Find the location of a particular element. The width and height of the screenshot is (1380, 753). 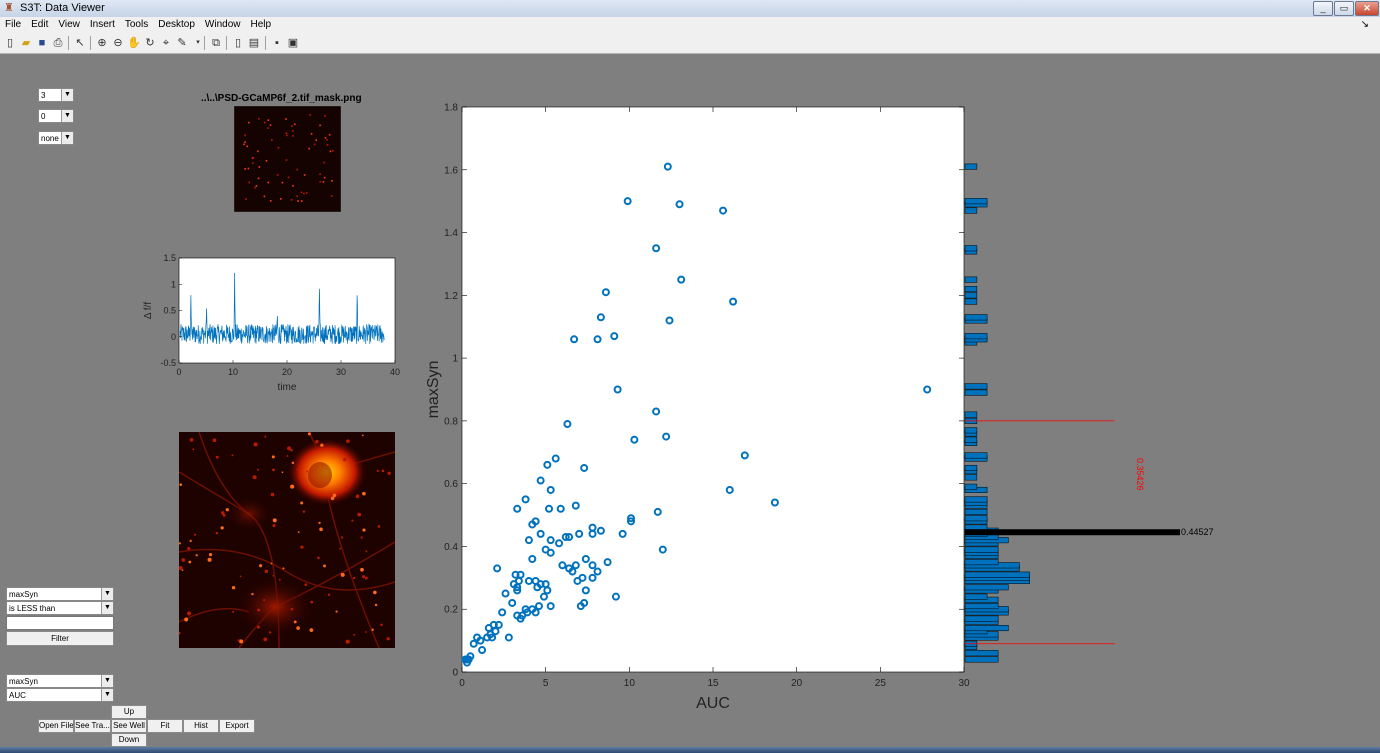

toolbar-separator is located at coordinates (265, 43).